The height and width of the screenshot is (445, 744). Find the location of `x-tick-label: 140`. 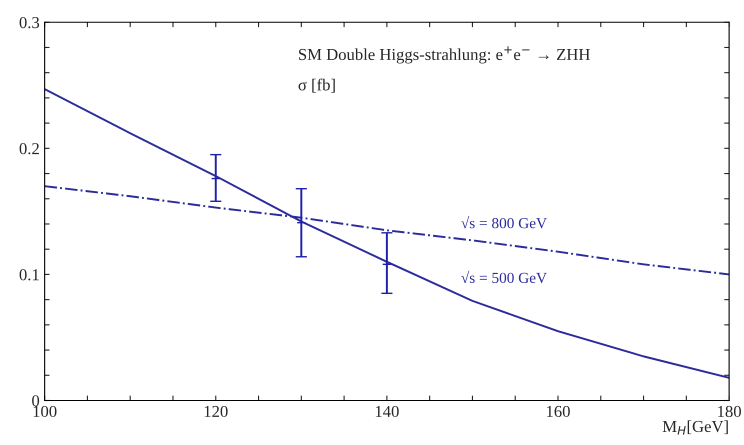

x-tick-label: 140 is located at coordinates (387, 412).